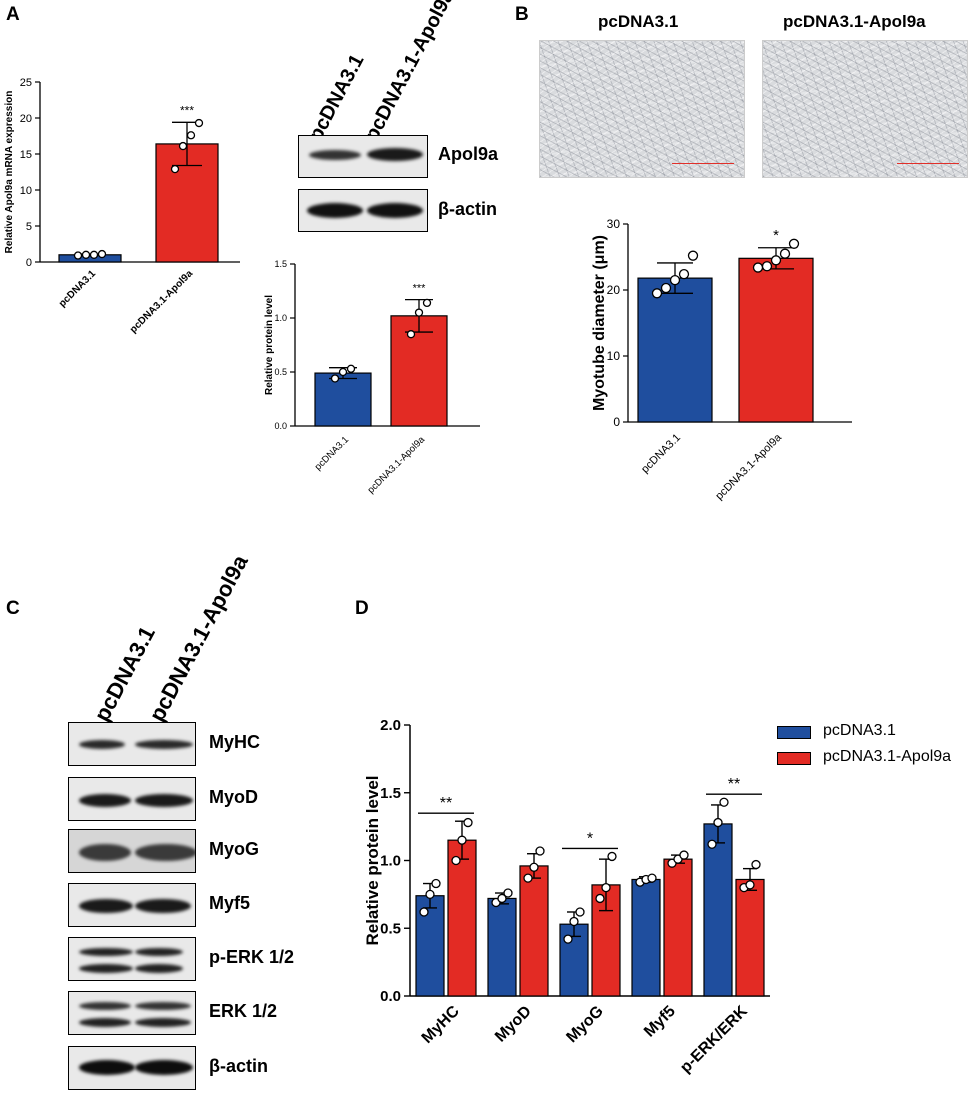 This screenshot has width=969, height=1097. What do you see at coordinates (234, 849) in the screenshot?
I see `blot-c-label: MyoG` at bounding box center [234, 849].